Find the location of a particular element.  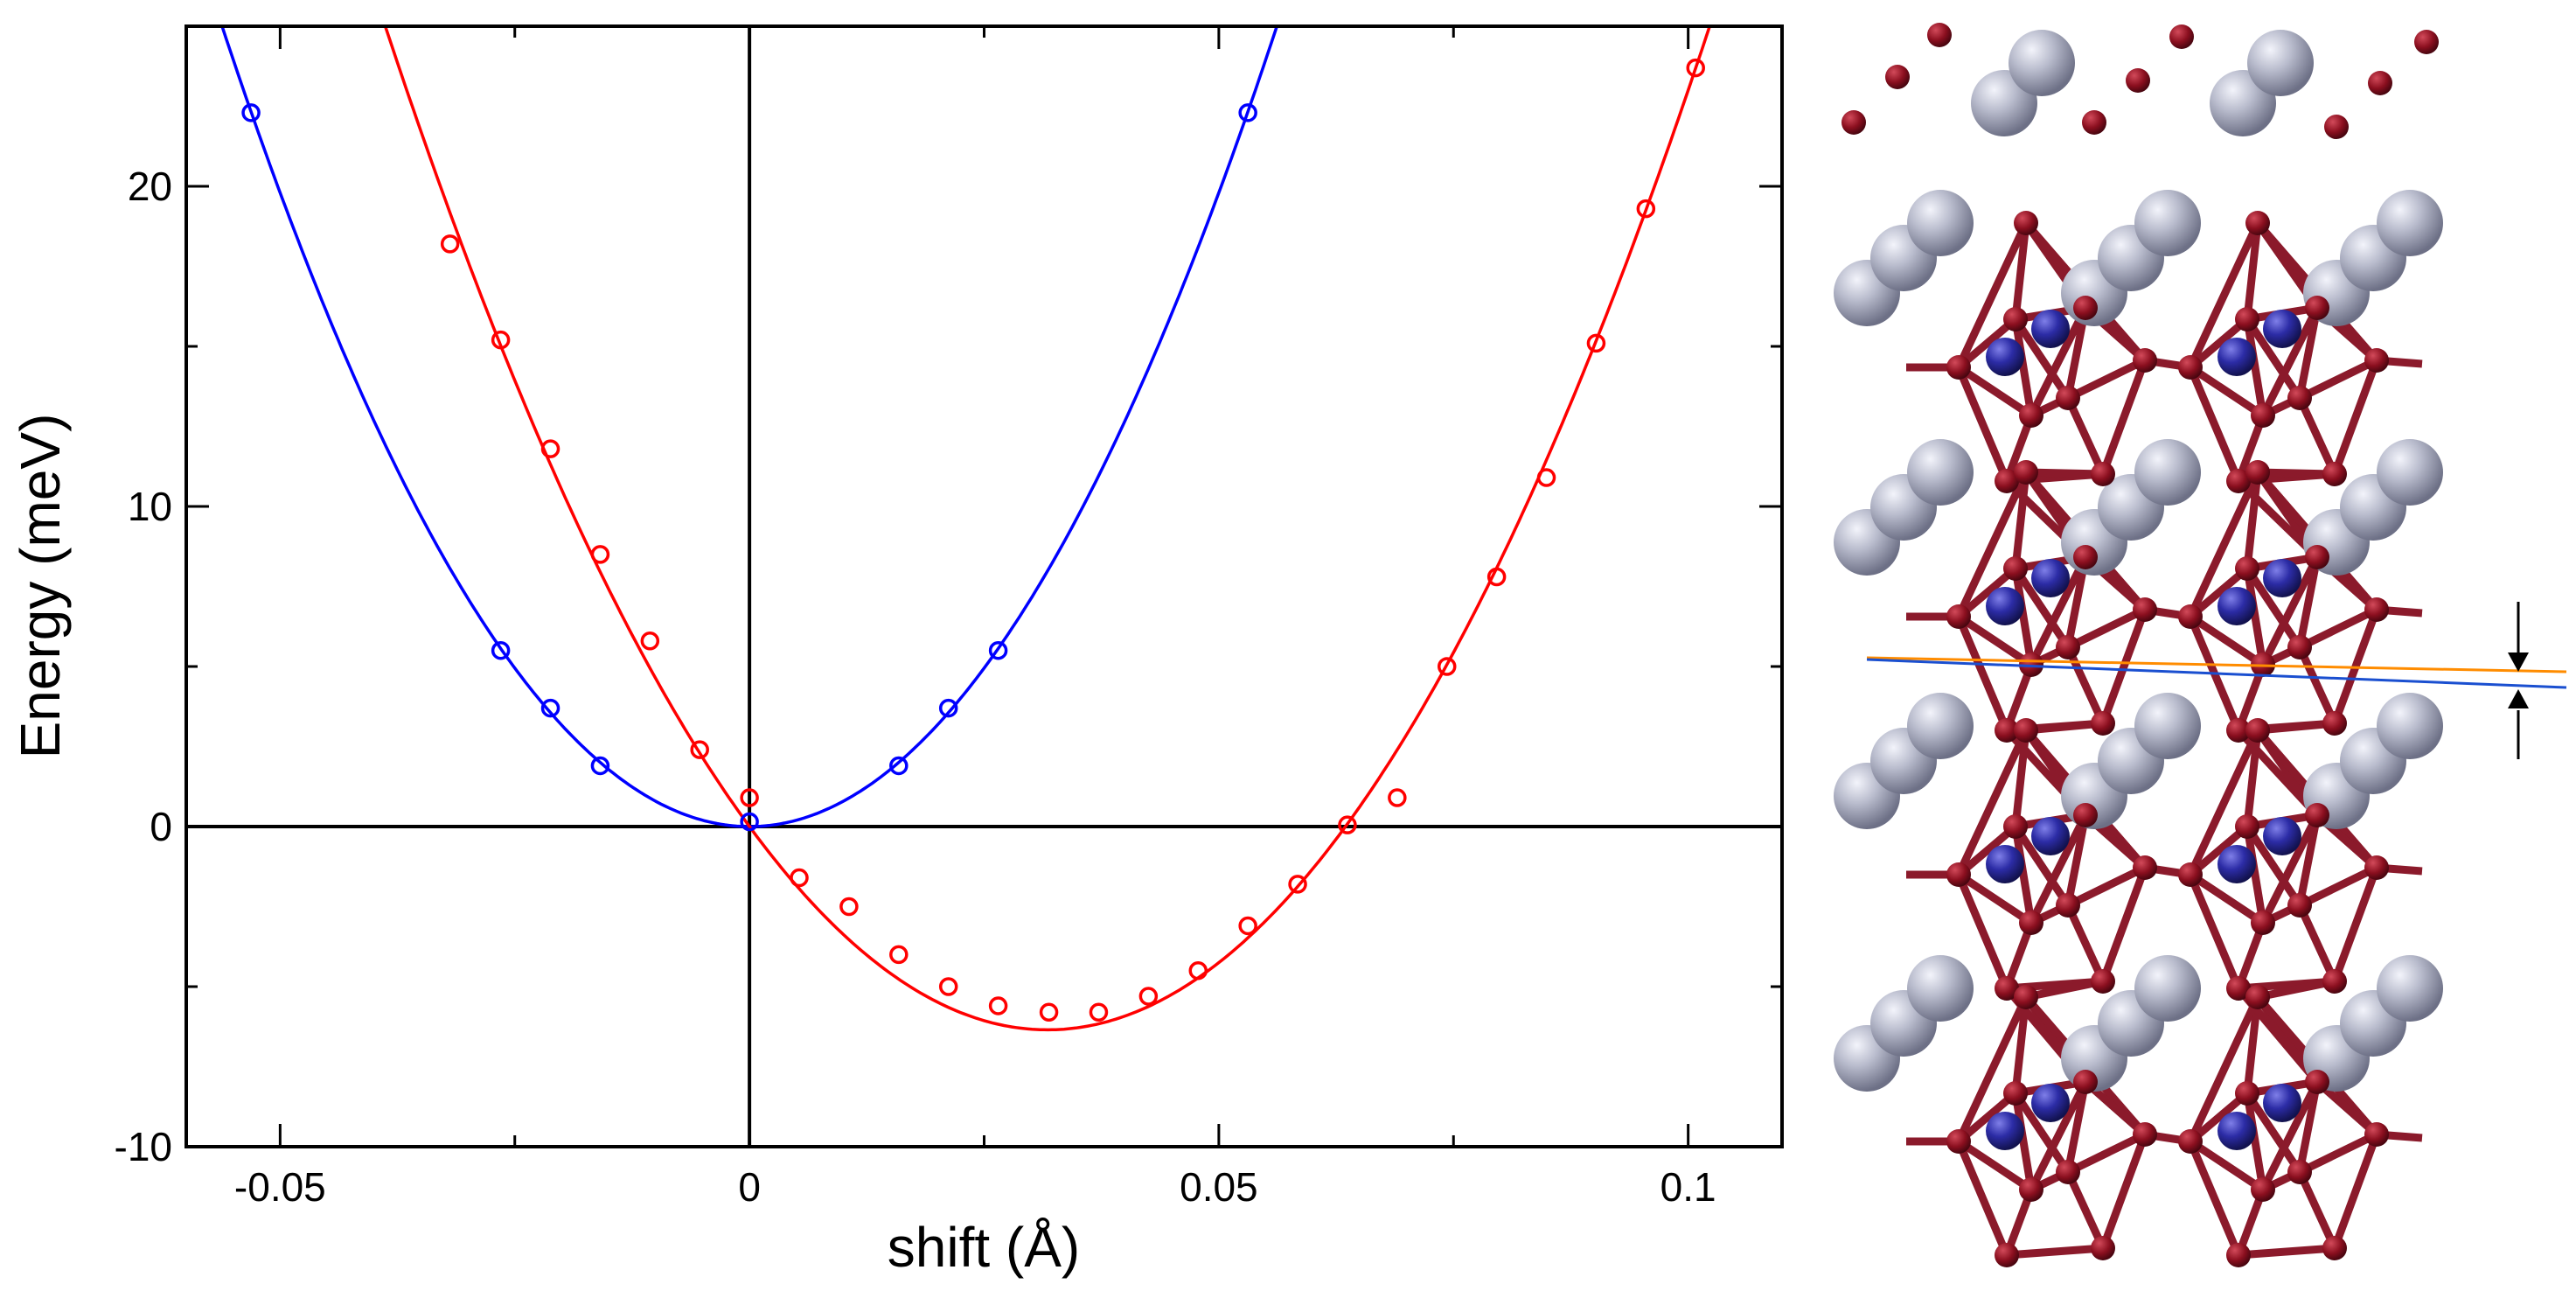

x-tick-label: 0.05 is located at coordinates (1219, 1187).